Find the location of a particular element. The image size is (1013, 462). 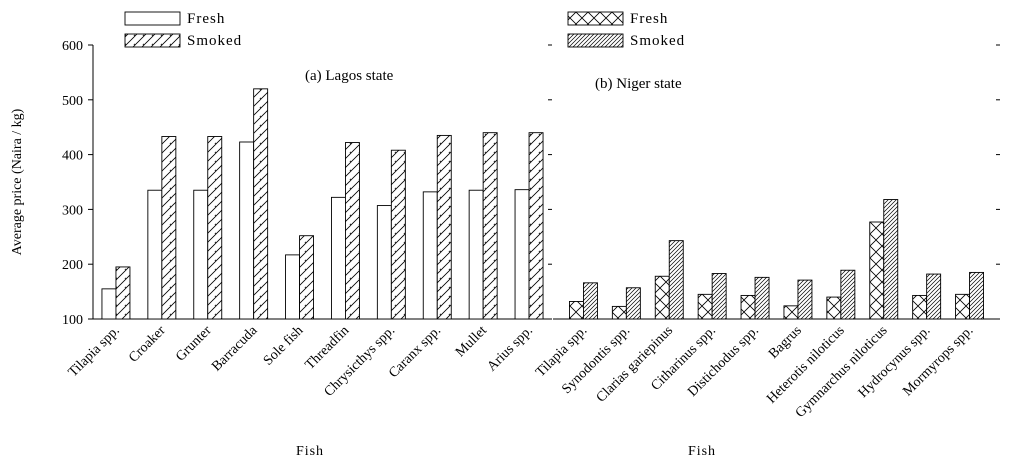

x-tick-label: Bagrus is located at coordinates (785, 342).